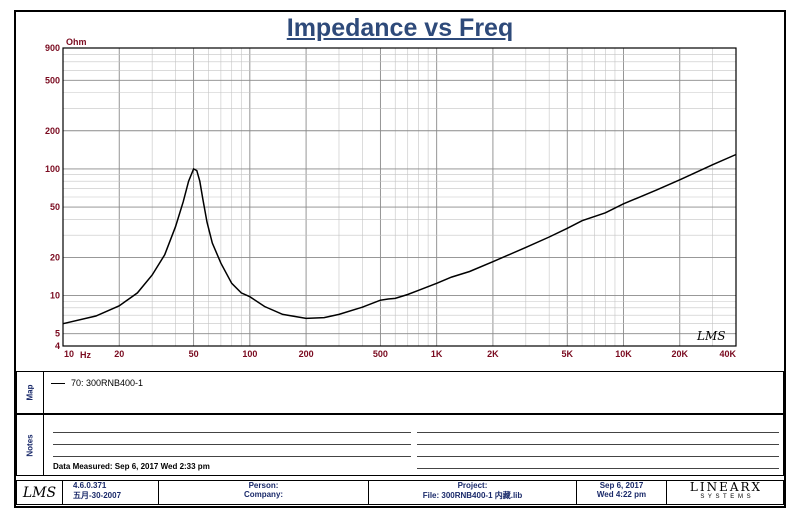 The height and width of the screenshot is (515, 800). What do you see at coordinates (52, 131) in the screenshot?
I see `y-tick-label: 200` at bounding box center [52, 131].